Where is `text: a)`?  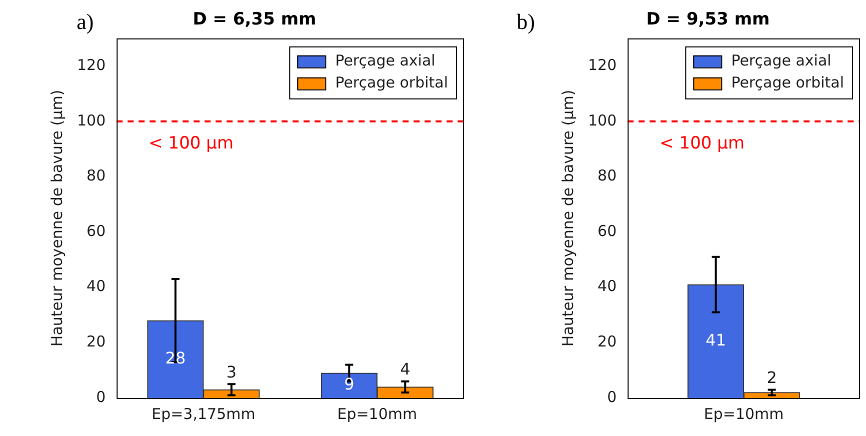
text: a) is located at coordinates (85, 21).